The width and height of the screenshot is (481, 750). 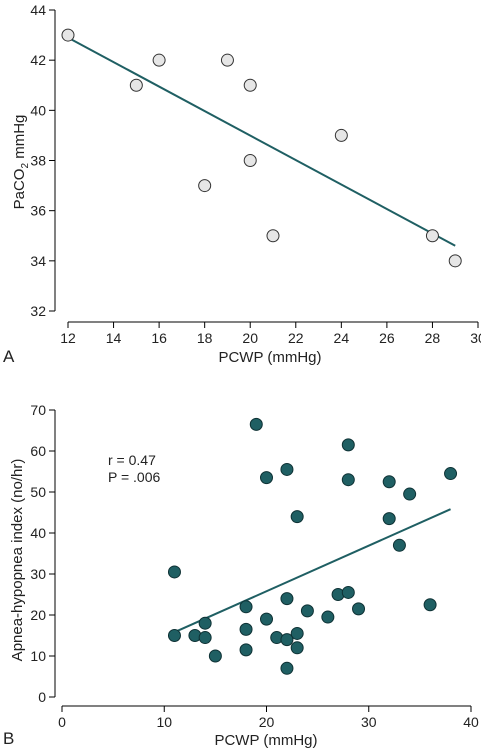 What do you see at coordinates (132, 460) in the screenshot?
I see `panel-b-correlation-annotation: r = 0.47` at bounding box center [132, 460].